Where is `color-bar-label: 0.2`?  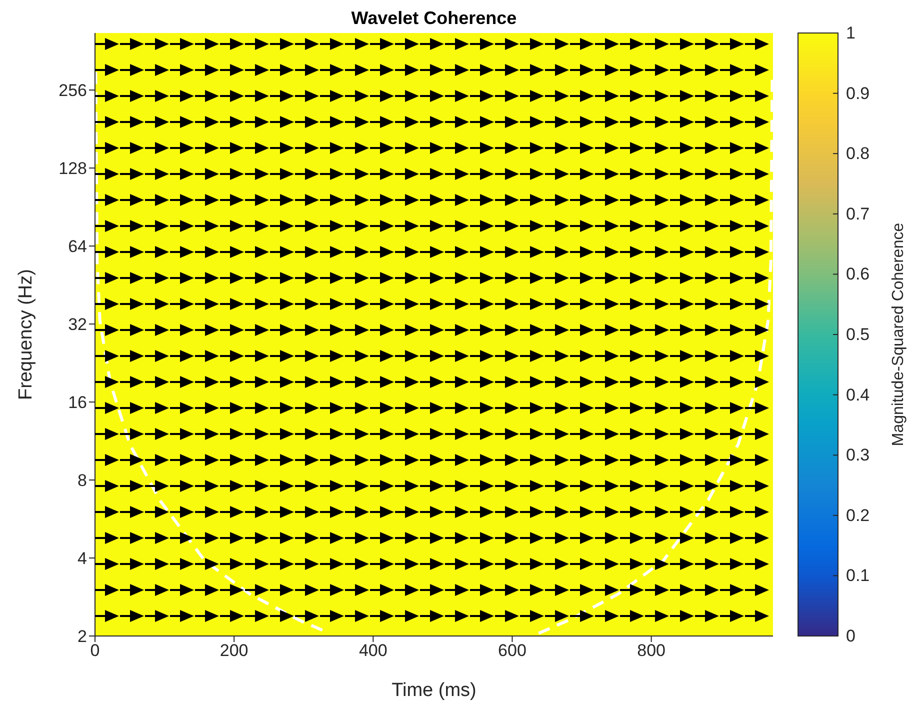
color-bar-label: 0.2 is located at coordinates (858, 515).